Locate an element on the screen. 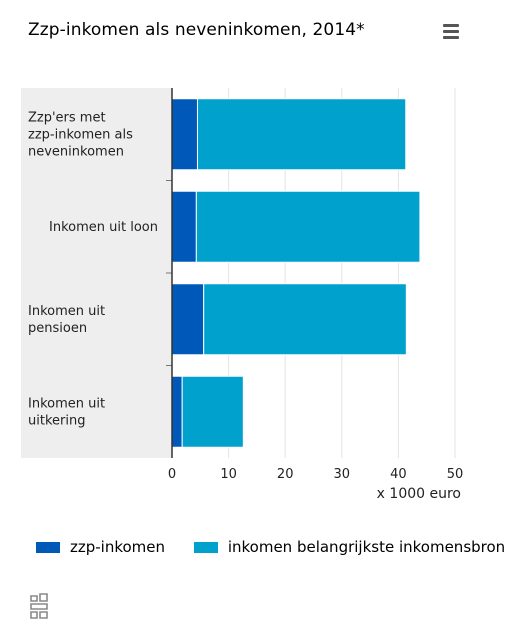 The width and height of the screenshot is (507, 641). chart-menu-button is located at coordinates (451, 34).